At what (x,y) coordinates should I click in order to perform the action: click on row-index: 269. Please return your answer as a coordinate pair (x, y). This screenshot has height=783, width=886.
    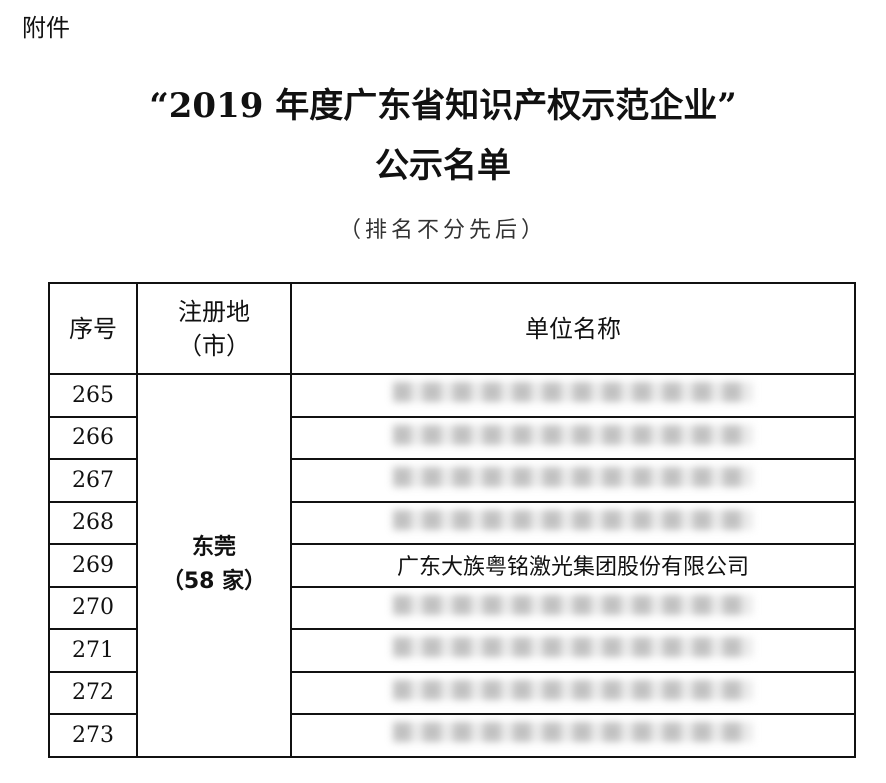
    Looking at the image, I should click on (93, 565).